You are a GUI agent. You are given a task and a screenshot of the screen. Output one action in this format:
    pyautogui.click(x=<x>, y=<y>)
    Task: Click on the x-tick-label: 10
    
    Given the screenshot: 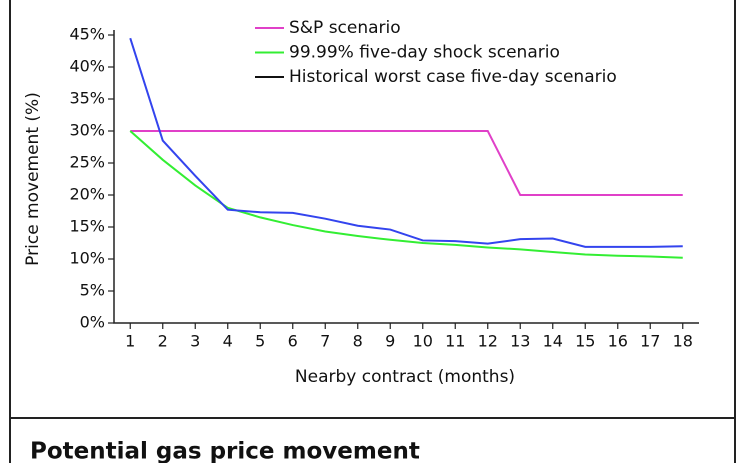 What is the action you would take?
    pyautogui.click(x=423, y=341)
    